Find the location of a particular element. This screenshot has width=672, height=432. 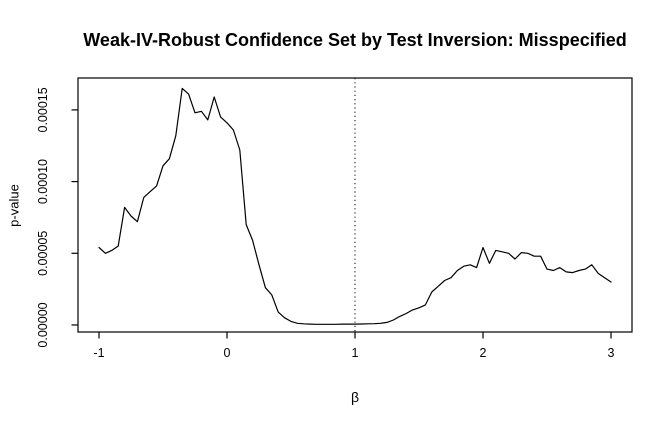

y-tick-label: 0.00010 is located at coordinates (43, 181).